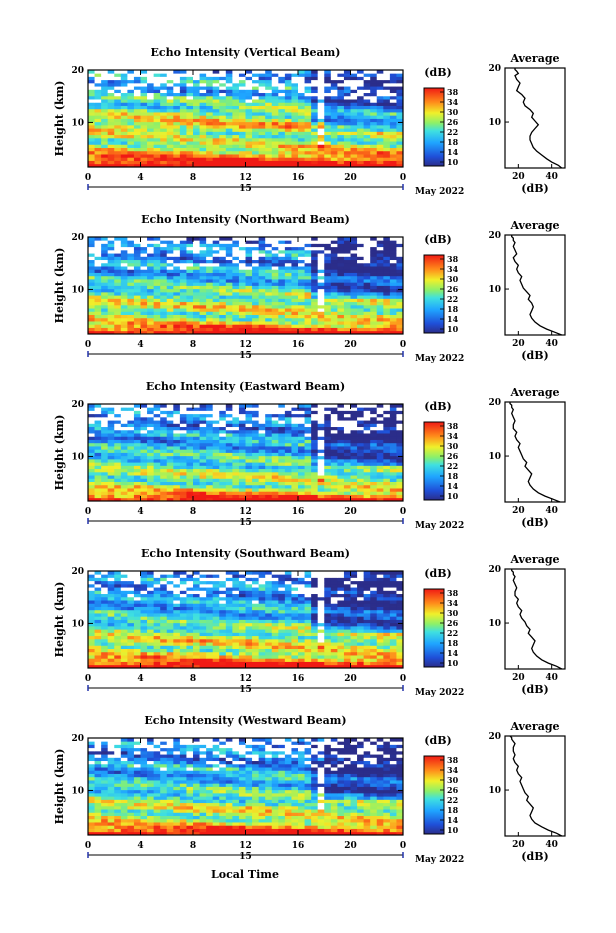 The image size is (616, 933). What do you see at coordinates (193, 178) in the screenshot?
I see `x-tick-label: 8` at bounding box center [193, 178].